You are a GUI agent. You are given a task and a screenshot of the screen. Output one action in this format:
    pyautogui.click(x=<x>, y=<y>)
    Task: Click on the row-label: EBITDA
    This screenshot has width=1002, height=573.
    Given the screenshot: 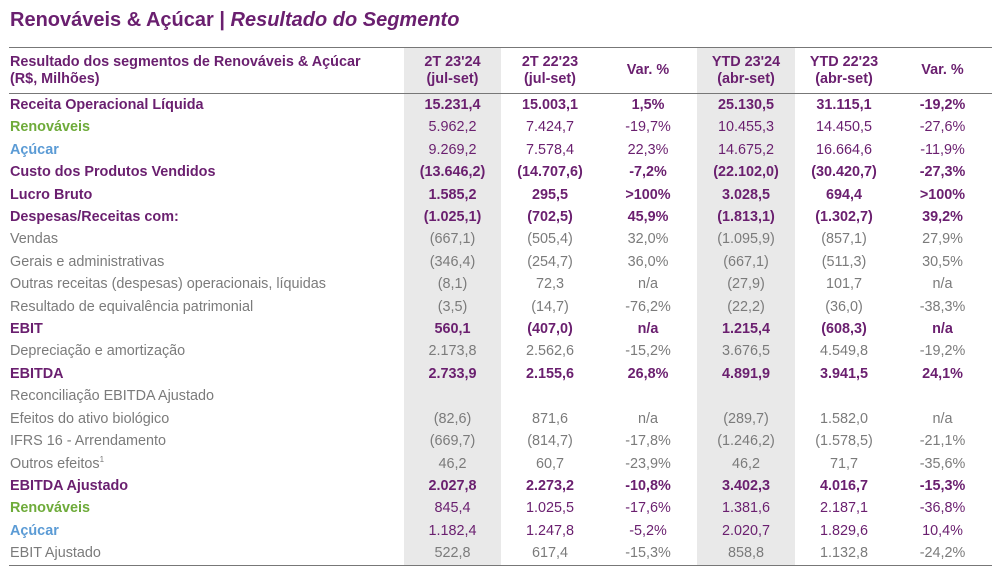 What is the action you would take?
    pyautogui.click(x=206, y=374)
    